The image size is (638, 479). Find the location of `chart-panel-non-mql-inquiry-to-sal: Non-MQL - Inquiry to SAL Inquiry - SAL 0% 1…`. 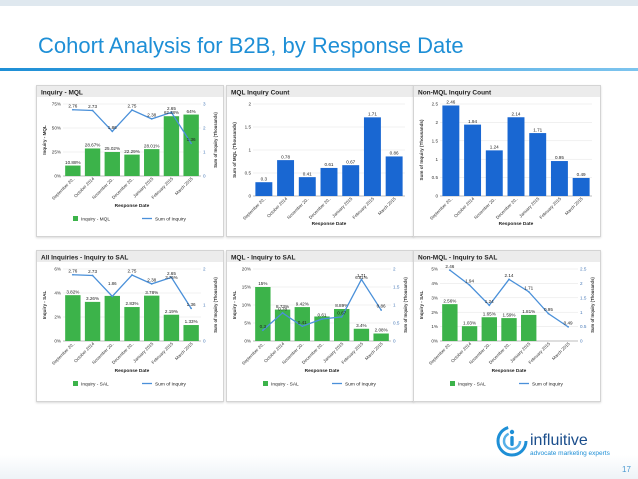

chart-panel-non-mql-inquiry-to-sal: Non-MQL - Inquiry to SAL Inquiry - SAL 0% 1… is located at coordinates (507, 326).